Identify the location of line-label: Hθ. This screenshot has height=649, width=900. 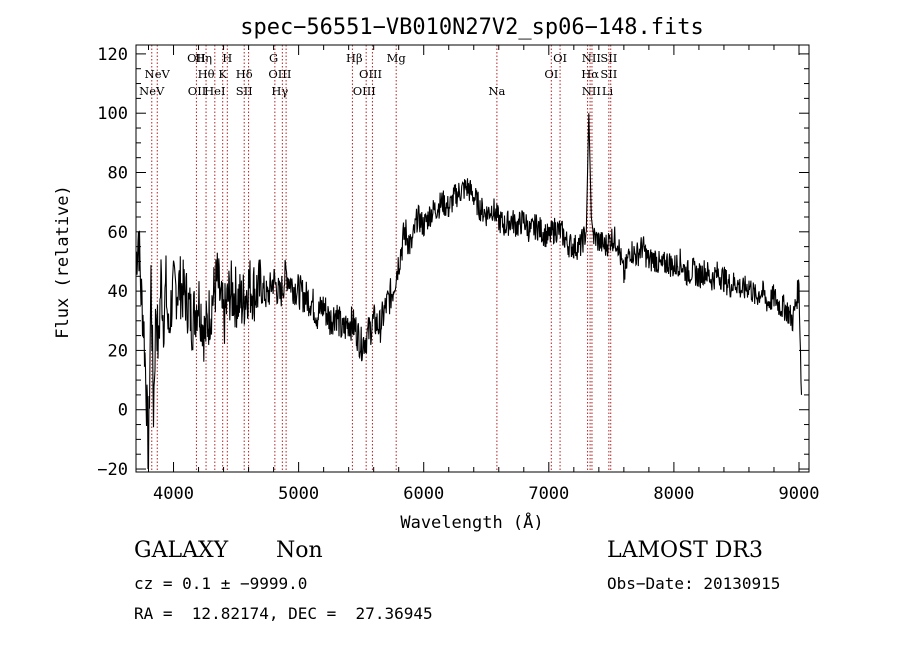
(206, 74).